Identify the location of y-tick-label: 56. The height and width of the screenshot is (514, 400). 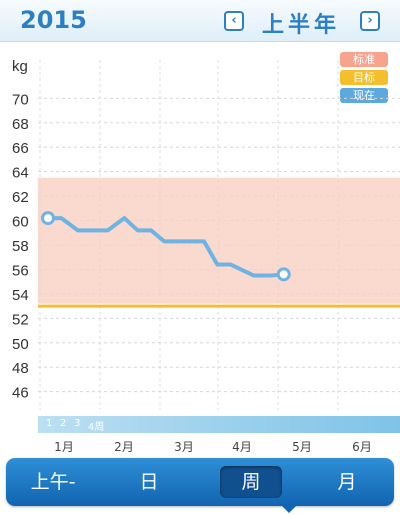
(20, 270).